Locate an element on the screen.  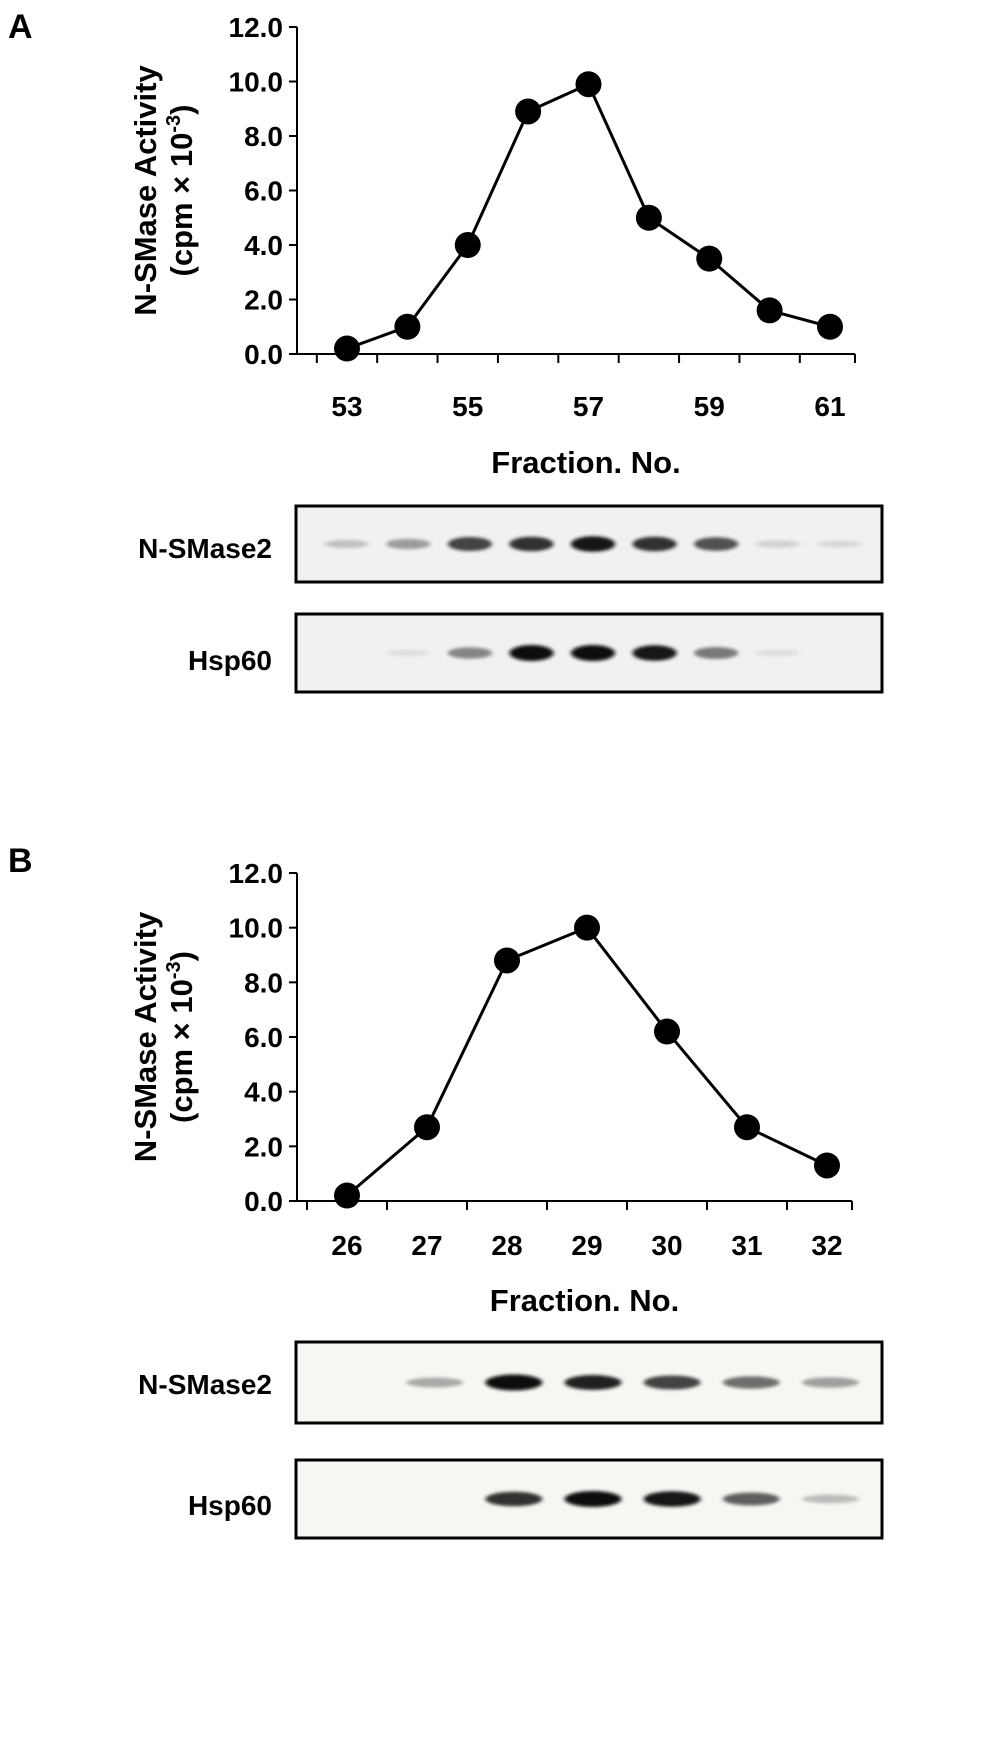
x-tick-label: 30 is located at coordinates (666, 1245).